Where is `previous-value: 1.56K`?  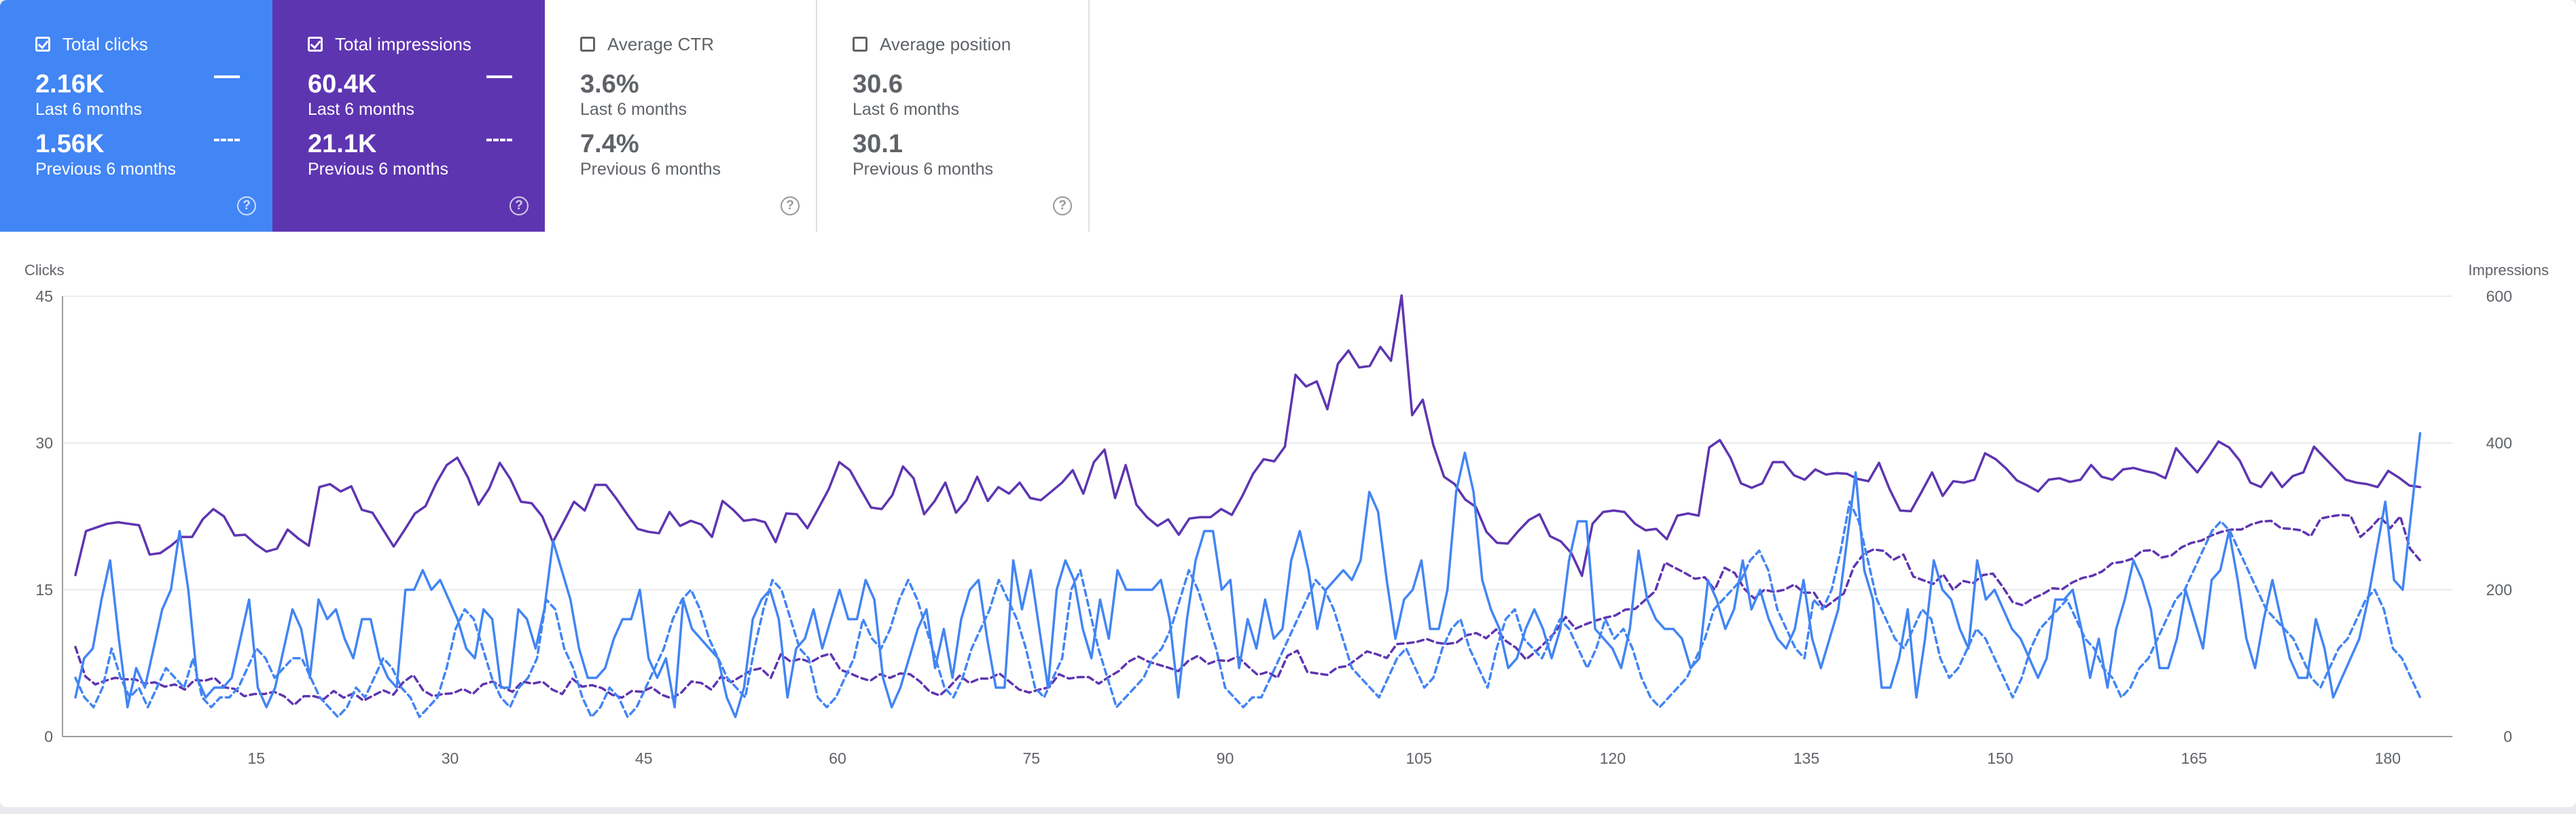 previous-value: 1.56K is located at coordinates (70, 144).